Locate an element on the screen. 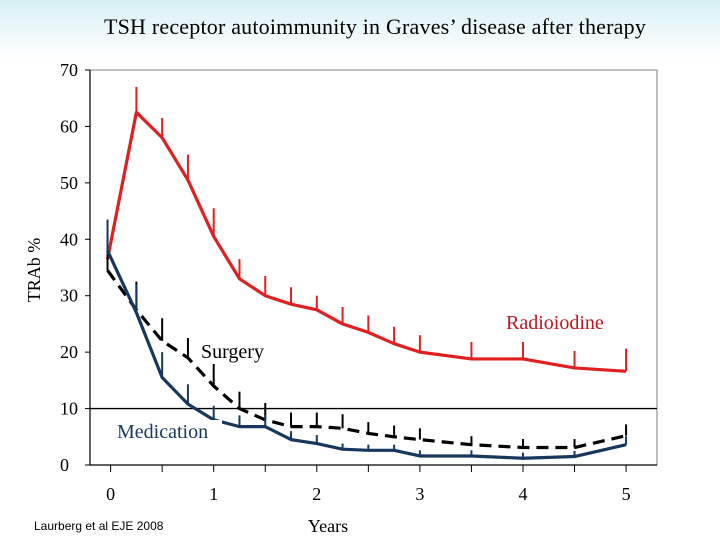 The image size is (720, 540). y-tick-label: 40 is located at coordinates (69, 239).